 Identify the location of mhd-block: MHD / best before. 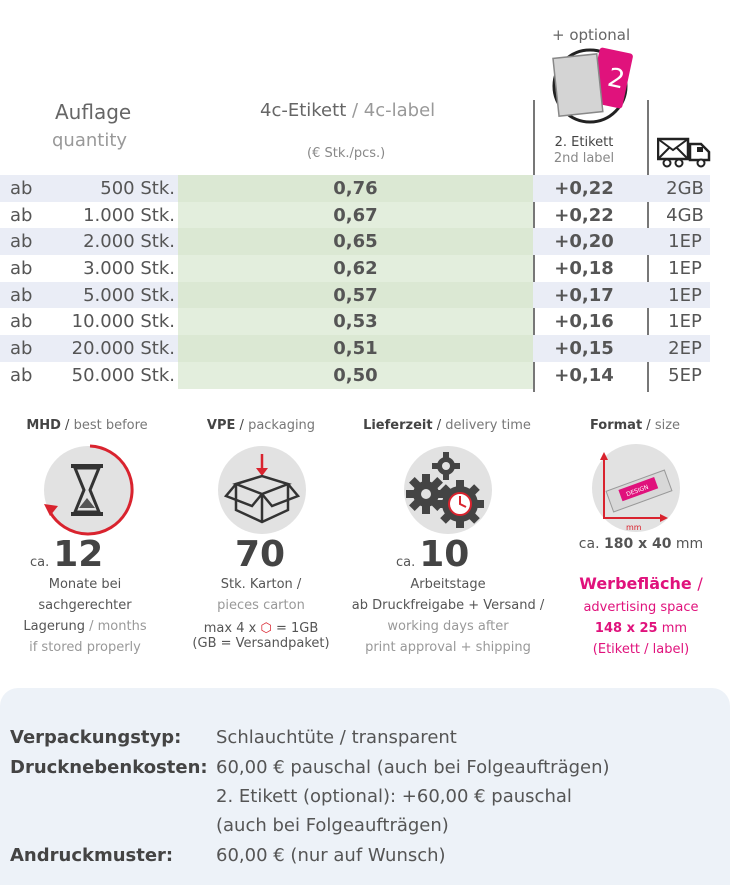
(88, 425).